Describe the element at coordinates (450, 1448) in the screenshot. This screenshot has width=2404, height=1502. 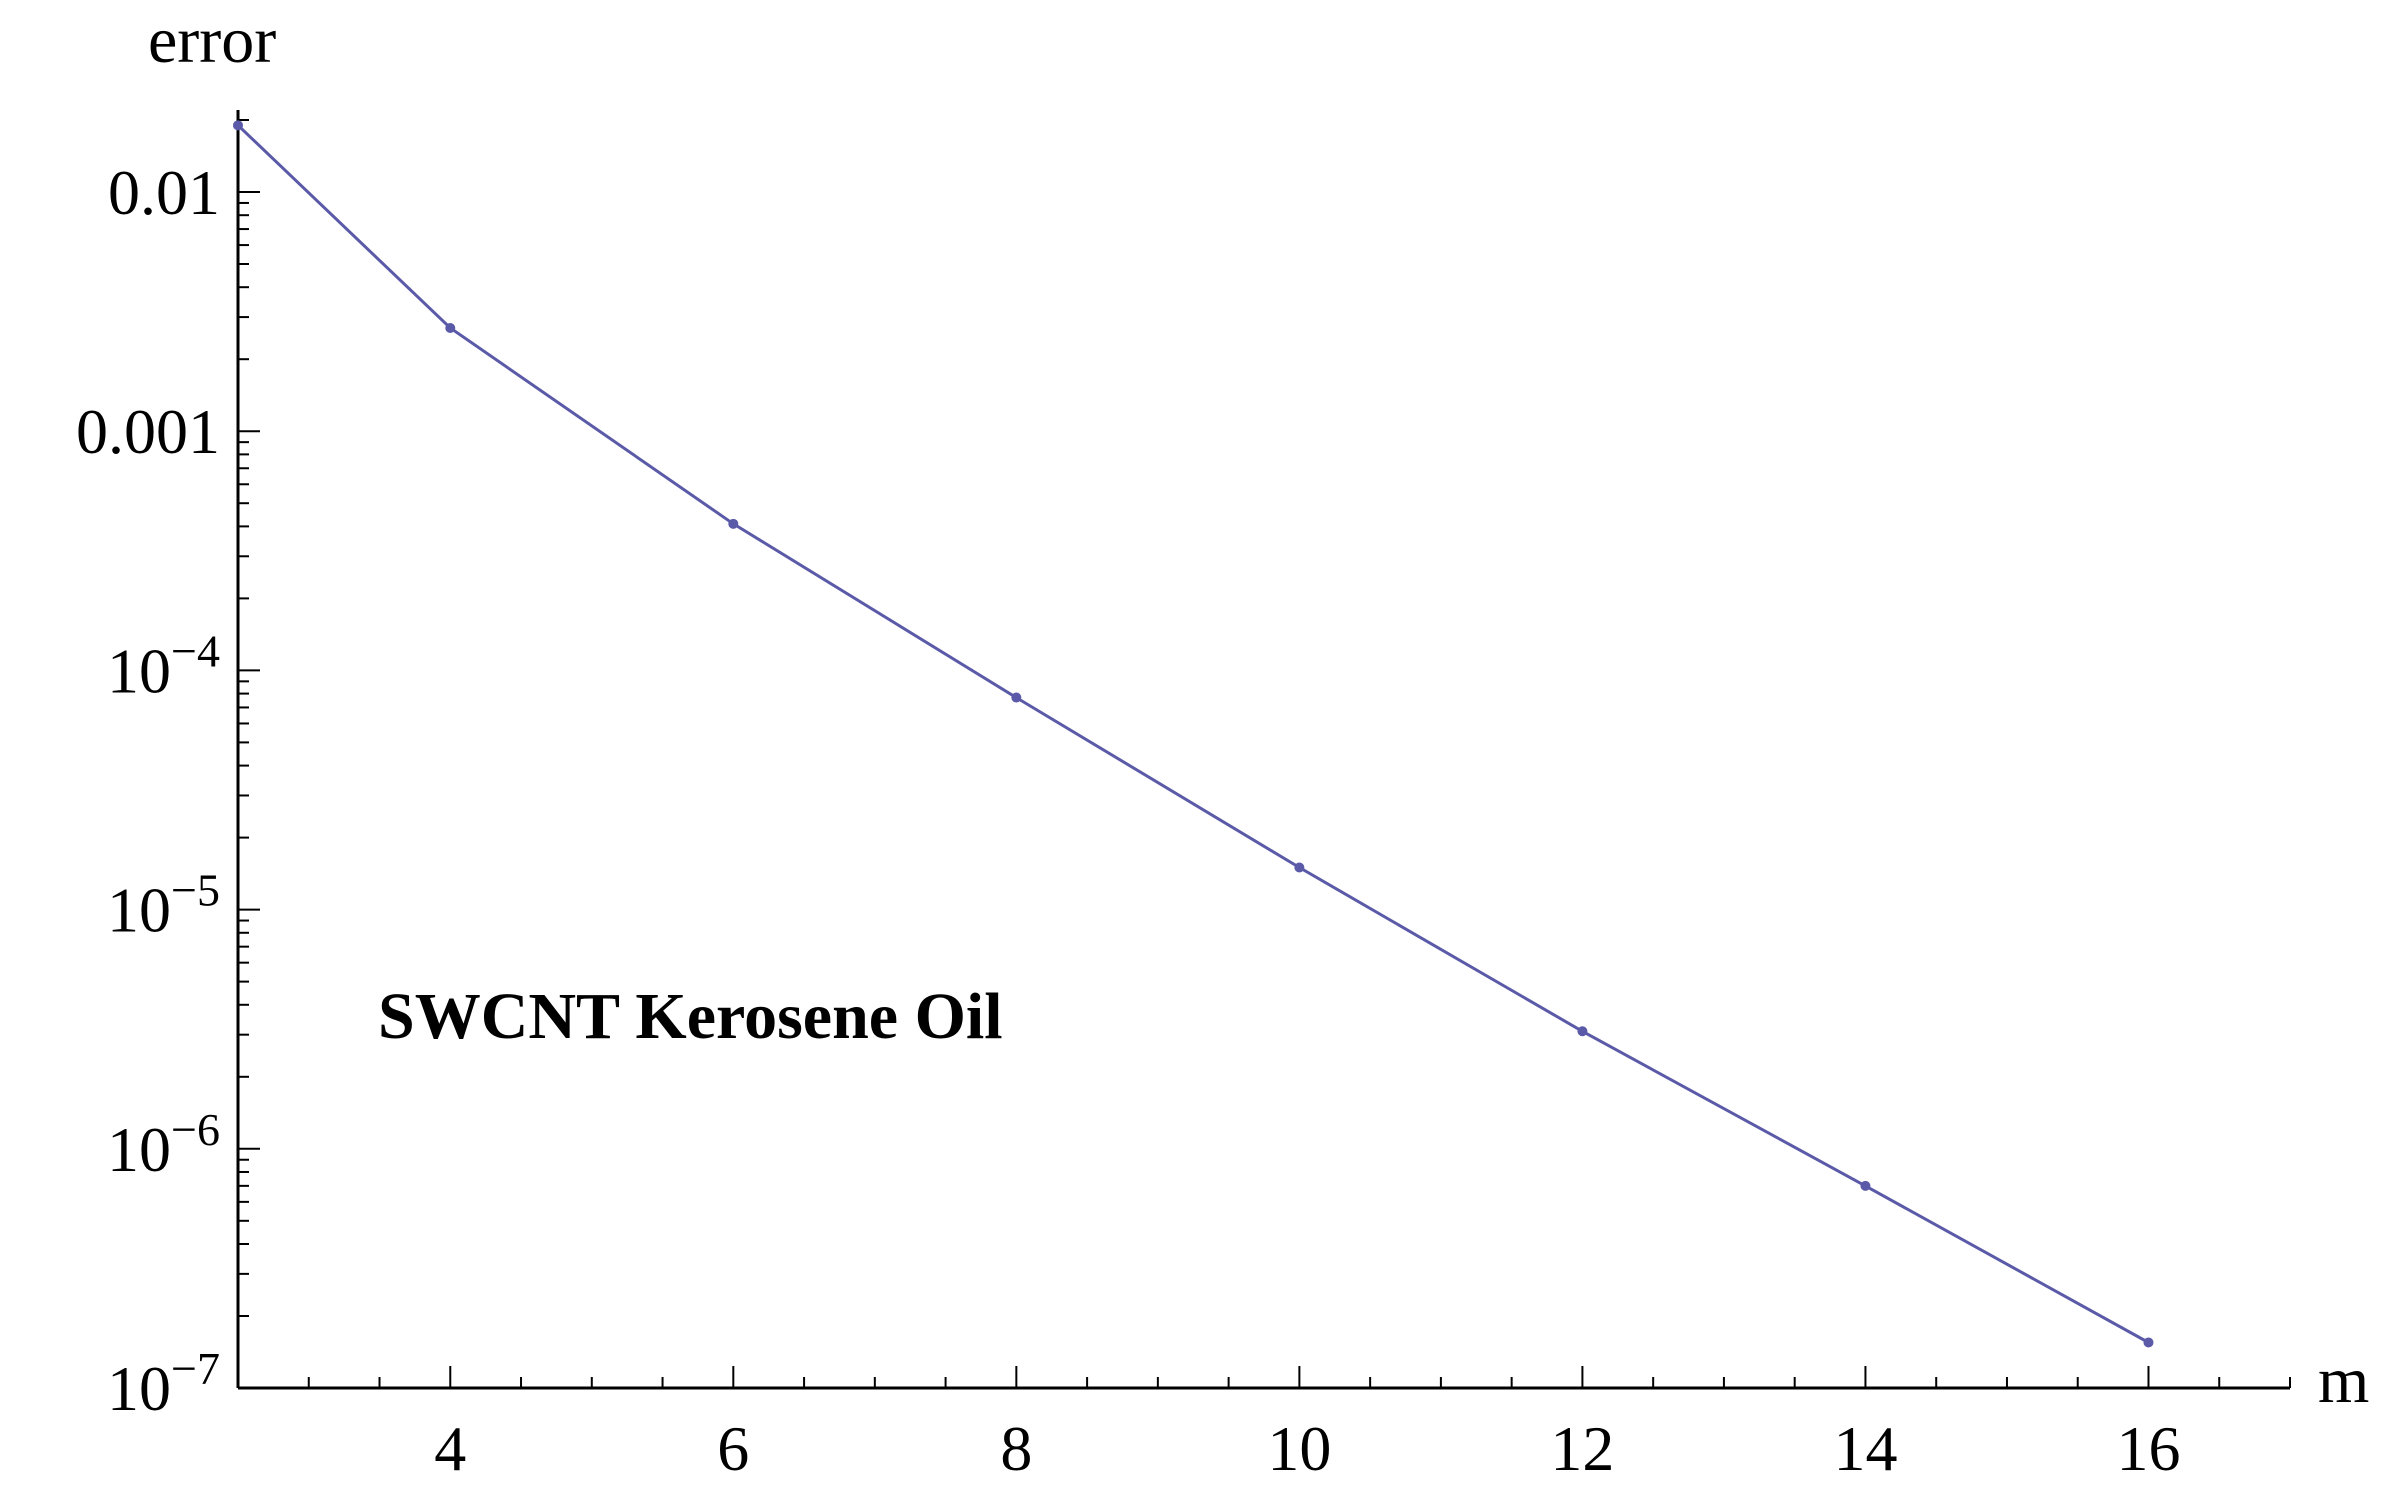
I see `x-tick-label: 4` at that location.